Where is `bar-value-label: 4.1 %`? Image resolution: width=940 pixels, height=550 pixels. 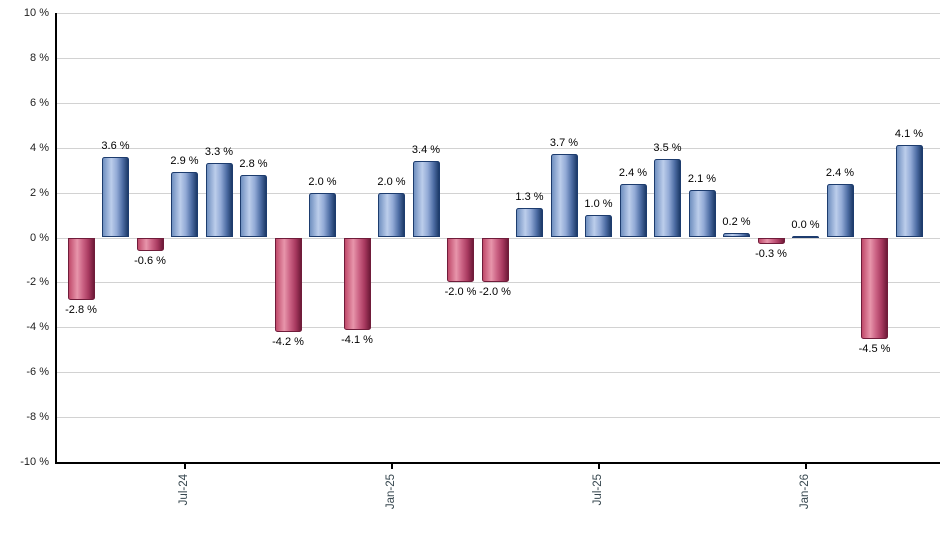
bar-value-label: 4.1 % is located at coordinates (909, 134).